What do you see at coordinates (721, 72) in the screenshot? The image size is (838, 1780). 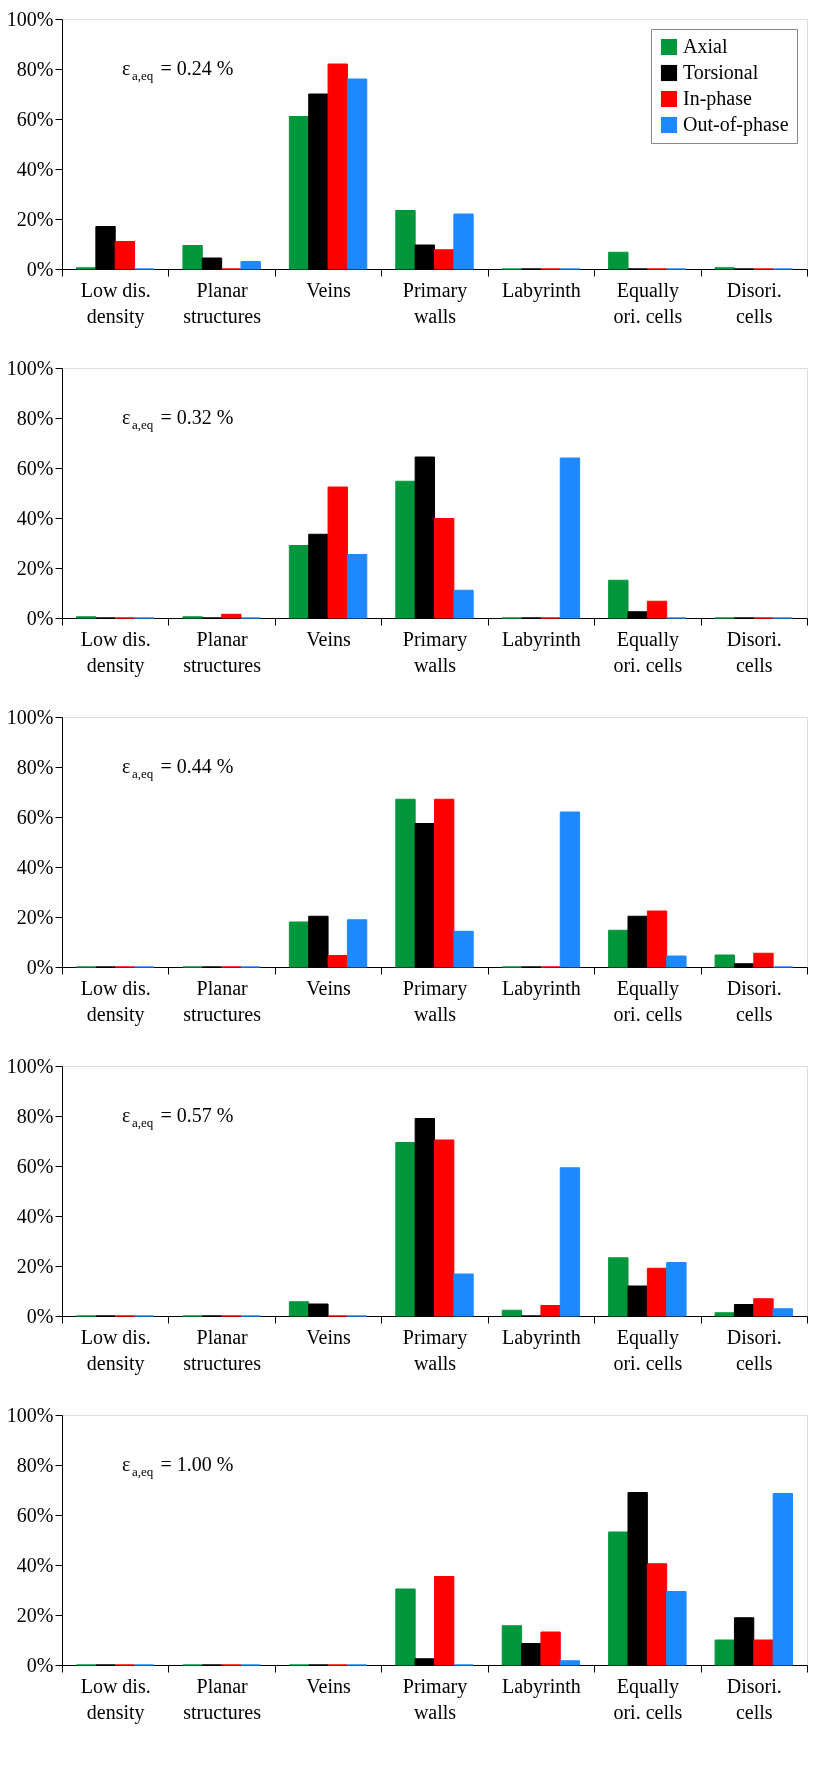 I see `legend-label: Torsional` at bounding box center [721, 72].